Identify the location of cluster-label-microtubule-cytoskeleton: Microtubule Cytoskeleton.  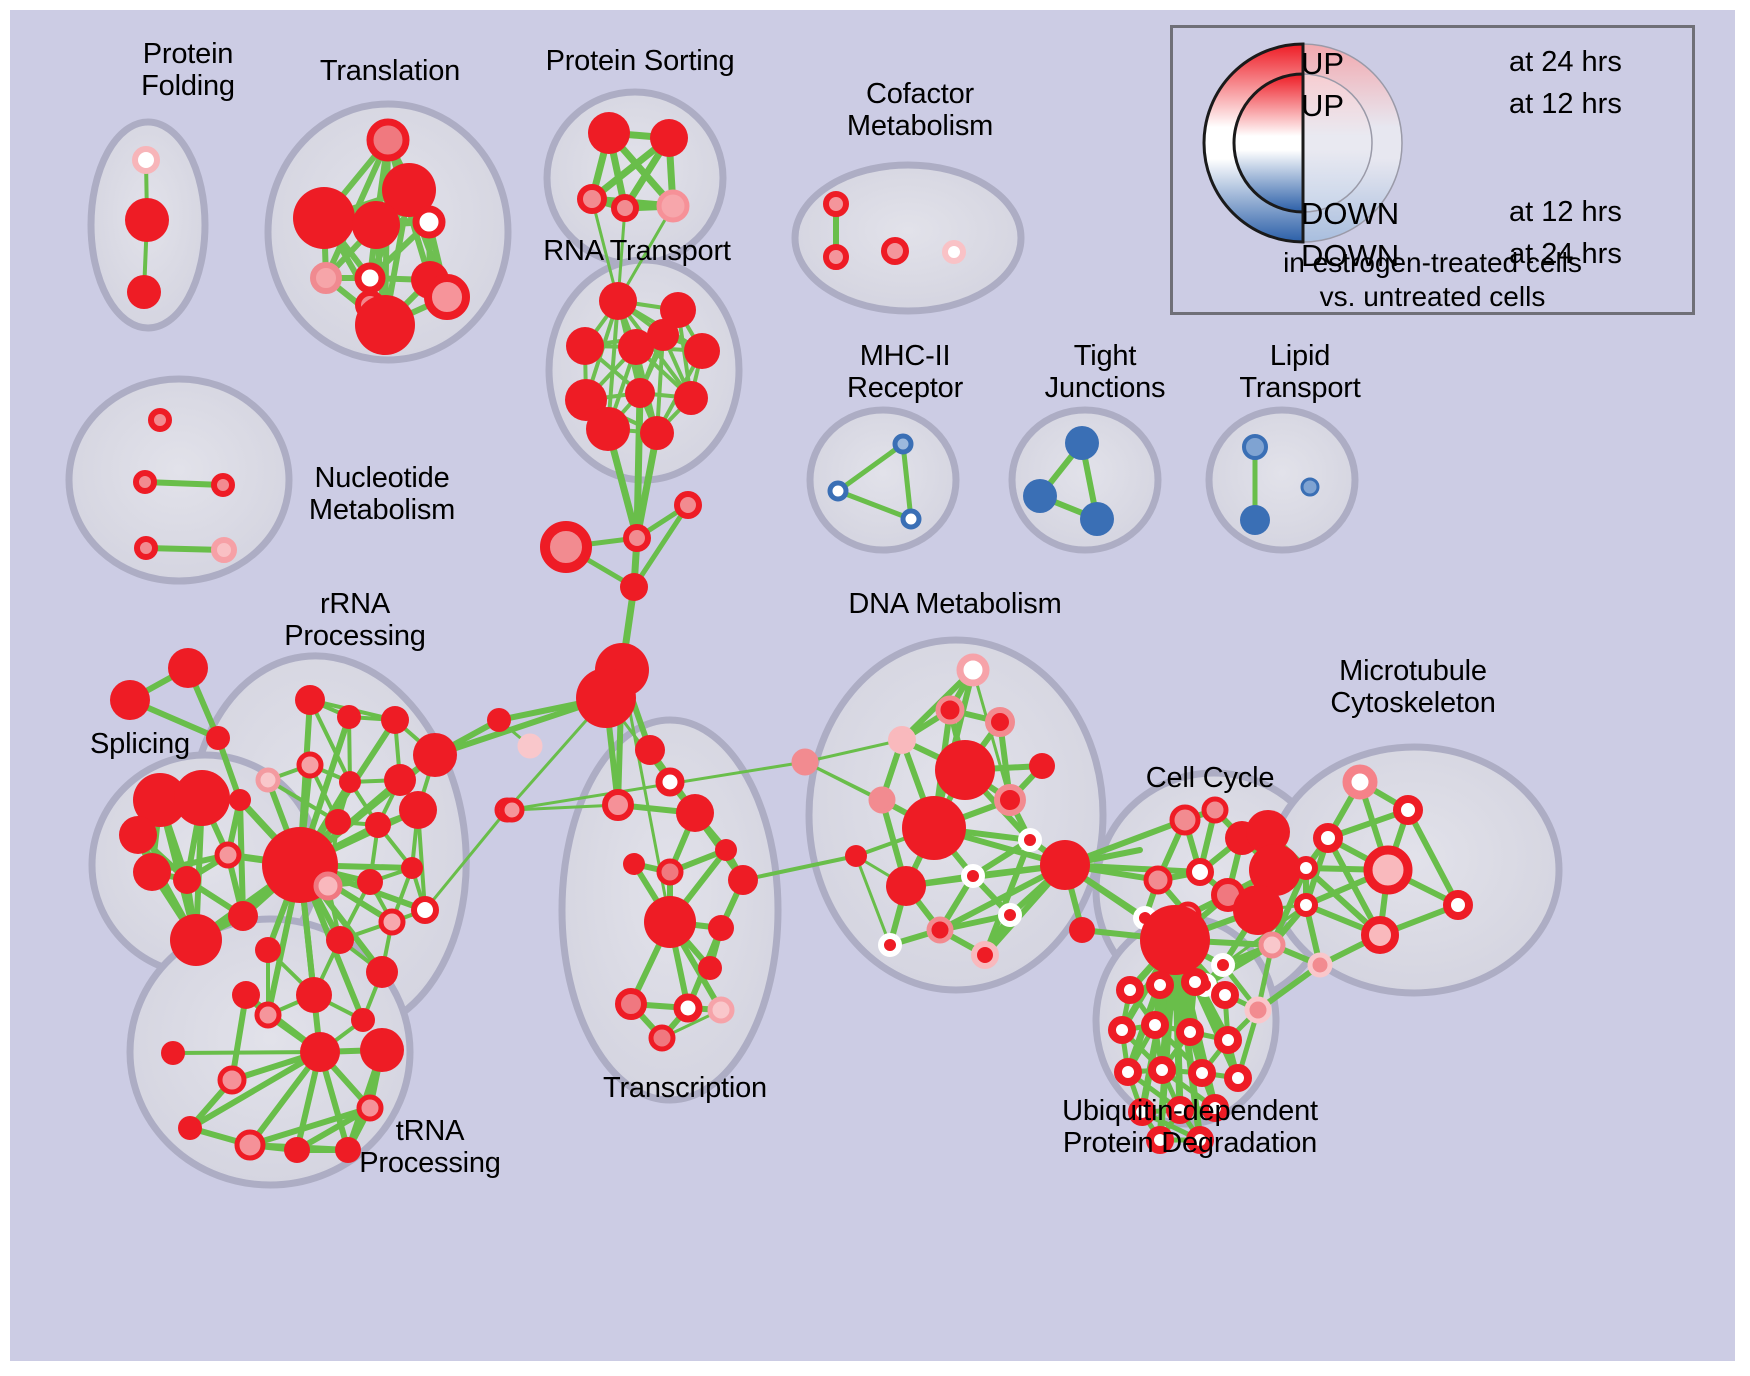
(1413, 687).